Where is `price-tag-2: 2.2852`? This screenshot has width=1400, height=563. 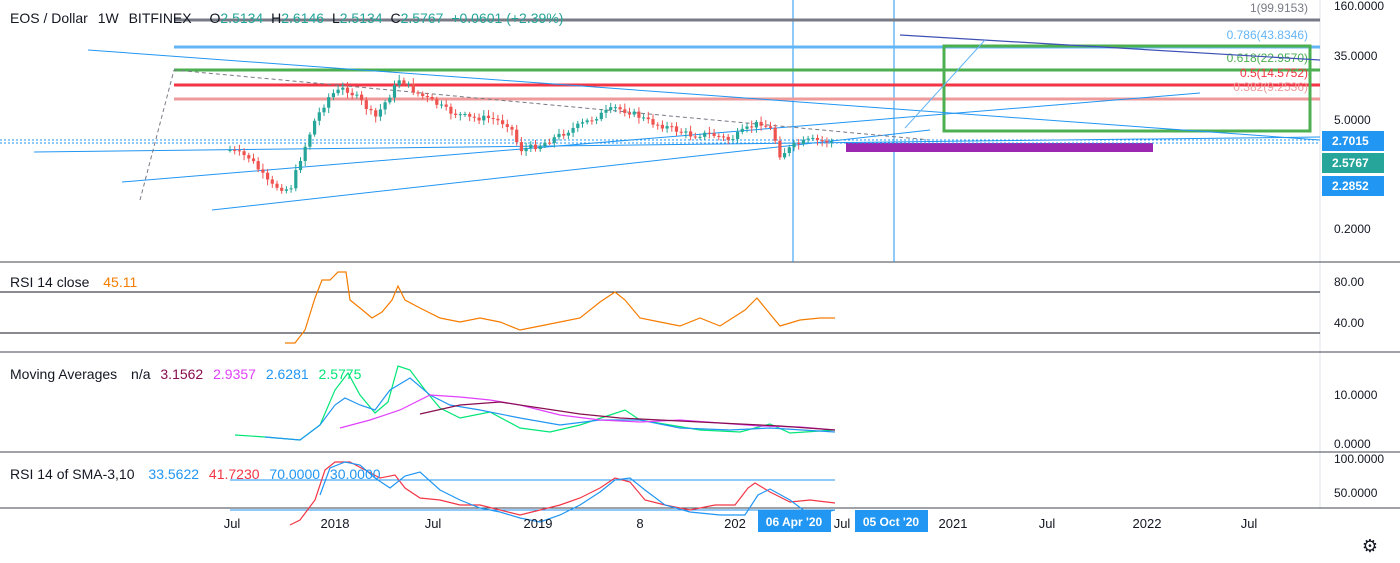 price-tag-2: 2.2852 is located at coordinates (1350, 186).